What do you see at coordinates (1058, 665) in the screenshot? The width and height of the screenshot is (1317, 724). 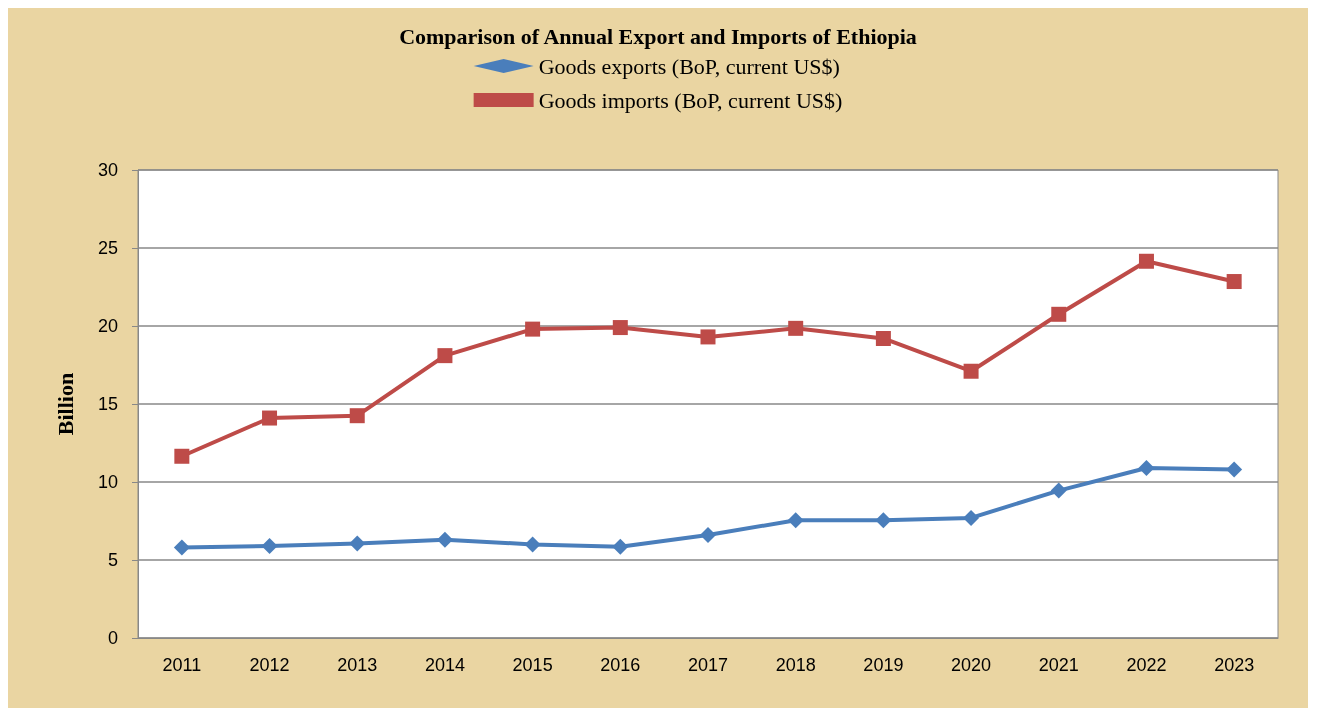 I see `x-tick-label: 2021` at bounding box center [1058, 665].